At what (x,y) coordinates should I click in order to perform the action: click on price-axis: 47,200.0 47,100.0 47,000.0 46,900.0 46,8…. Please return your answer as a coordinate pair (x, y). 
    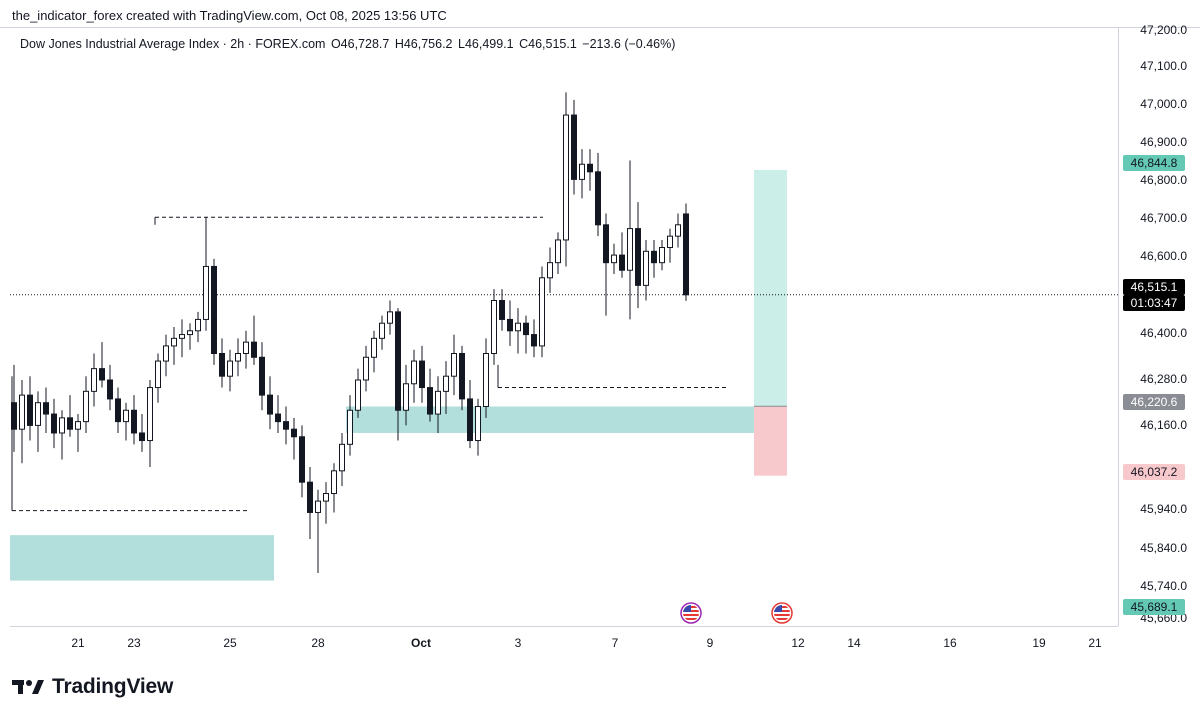
    Looking at the image, I should click on (1159, 324).